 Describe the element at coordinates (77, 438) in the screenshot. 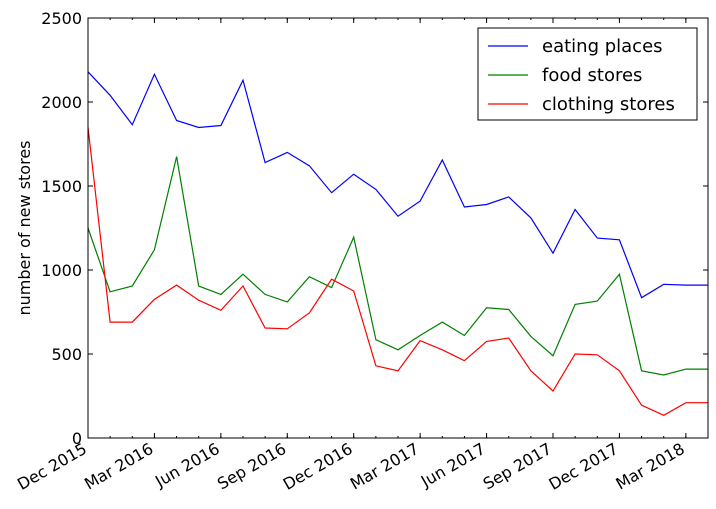

I see `y-tick-label: 0` at that location.